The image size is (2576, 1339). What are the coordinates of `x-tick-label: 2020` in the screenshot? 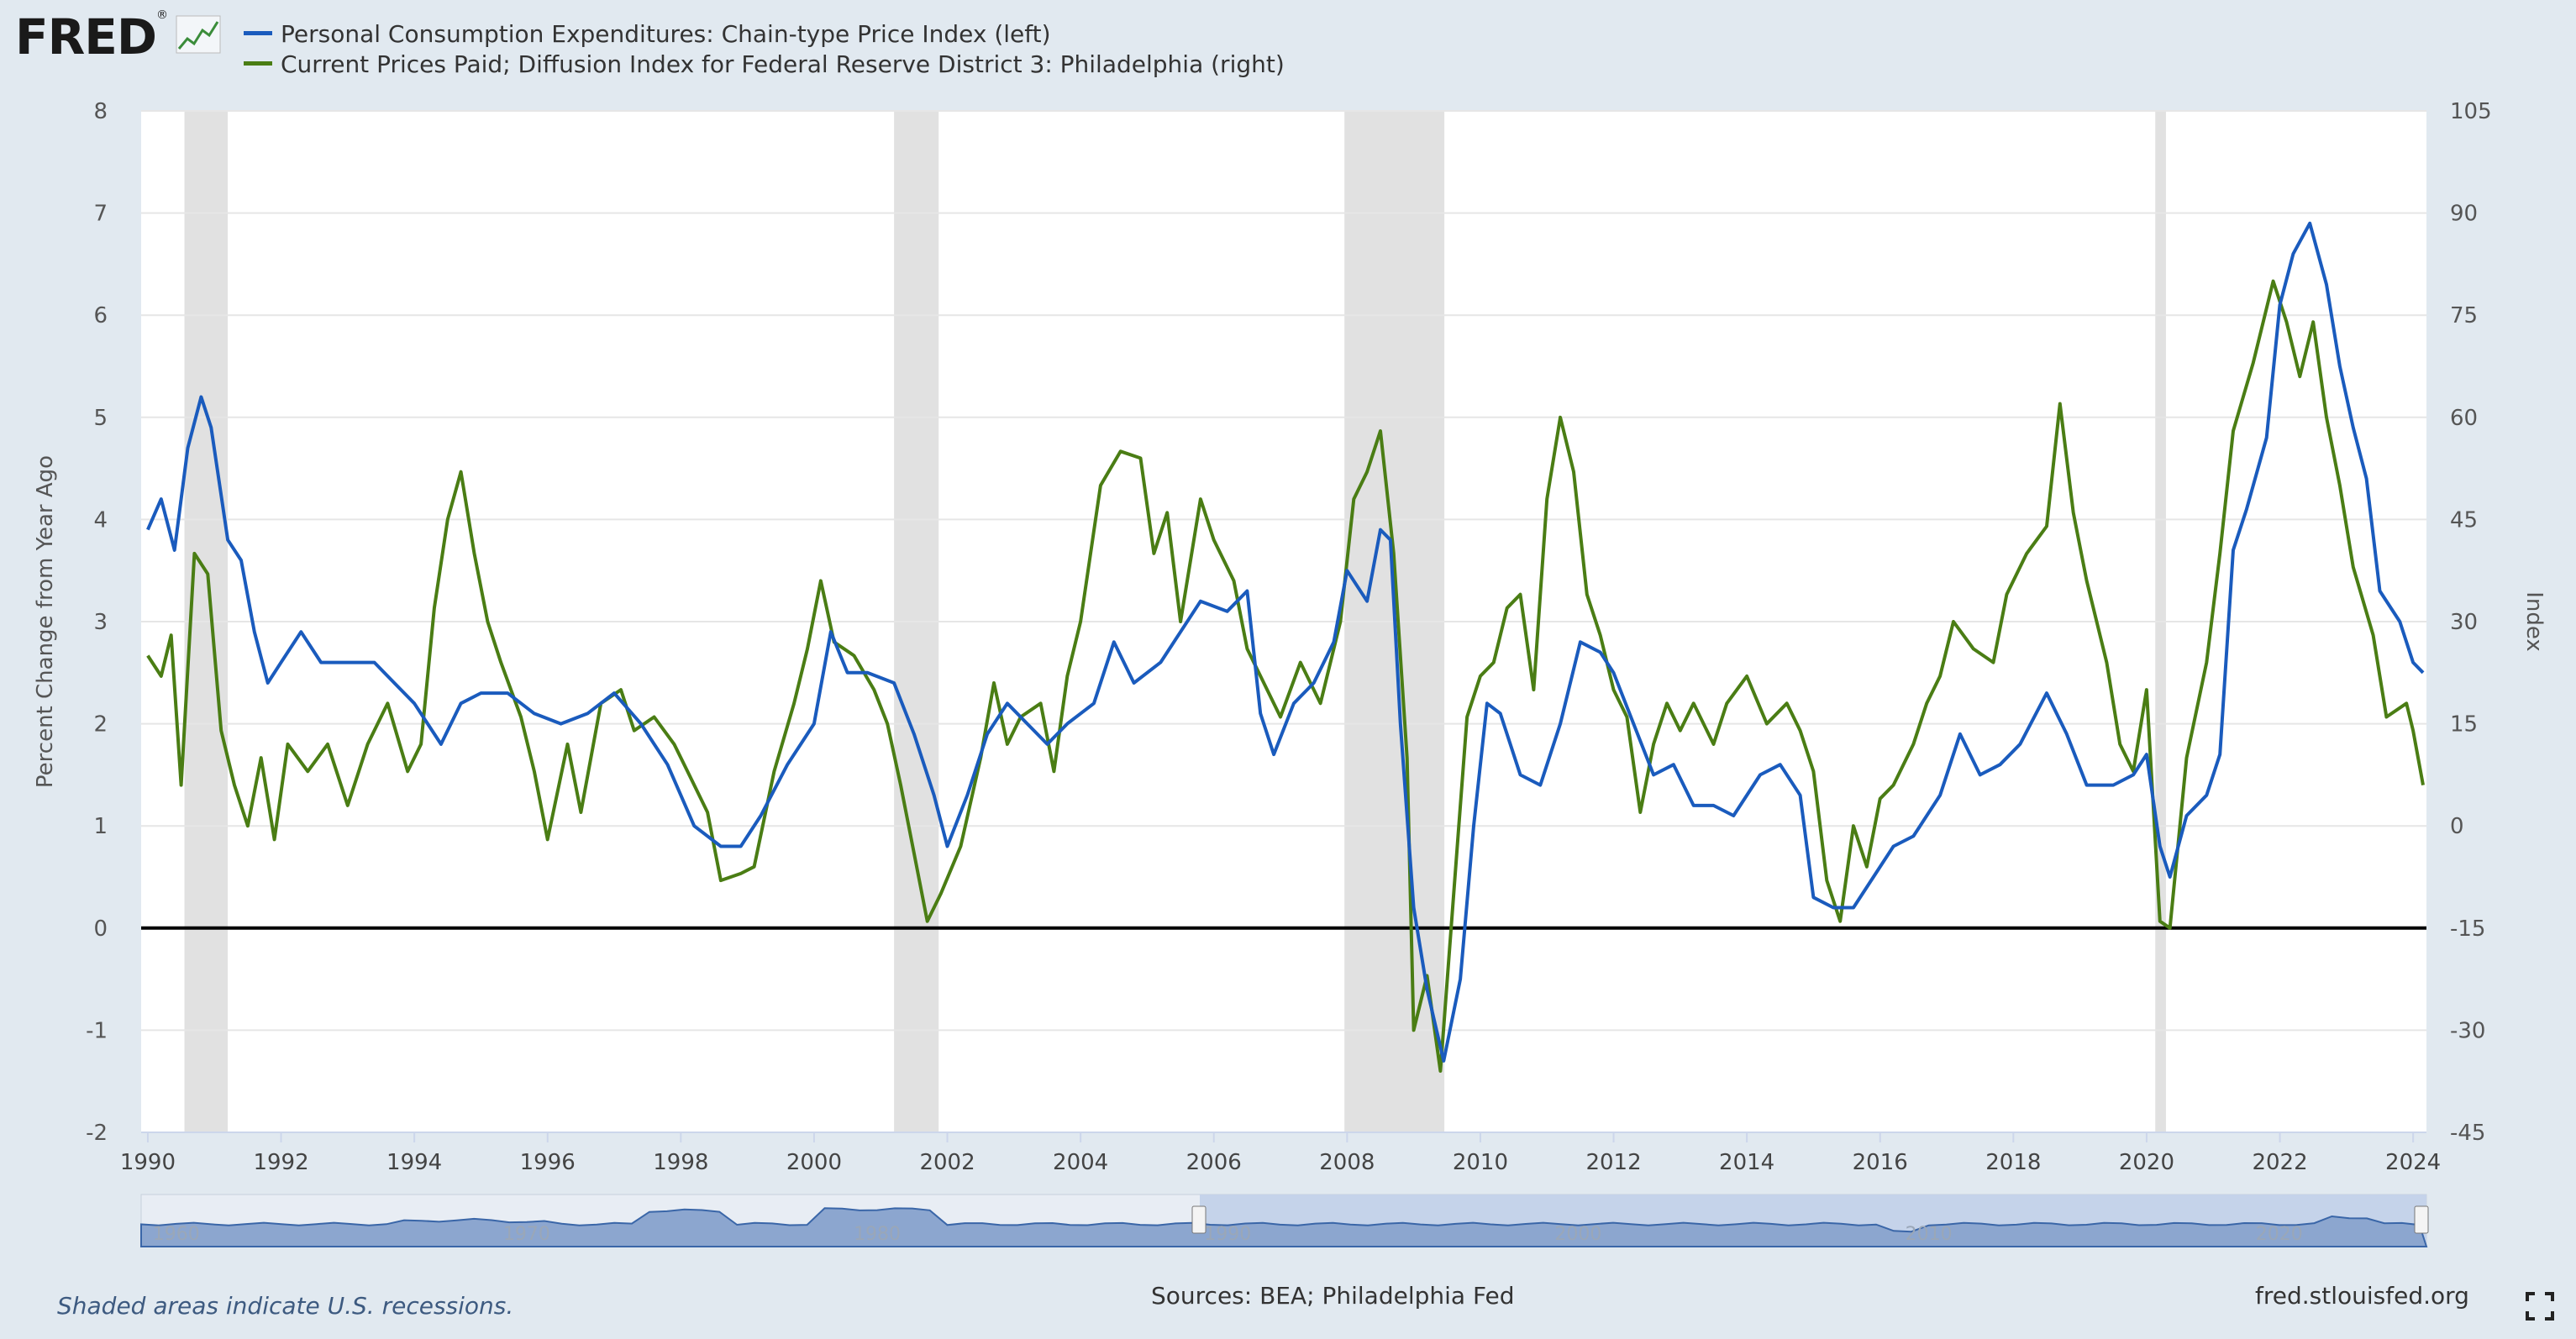 It's located at (2146, 1162).